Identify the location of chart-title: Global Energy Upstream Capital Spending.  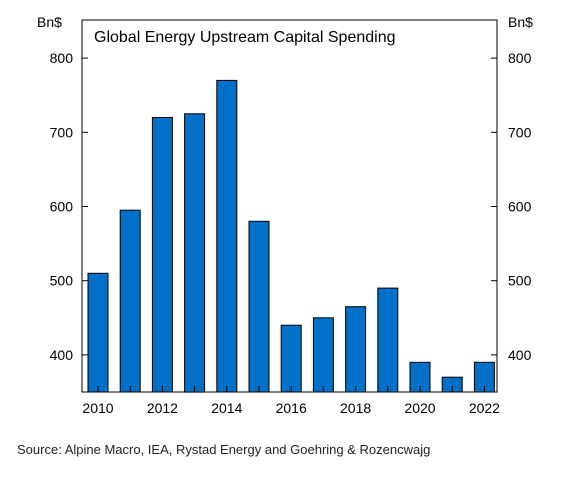
(245, 37).